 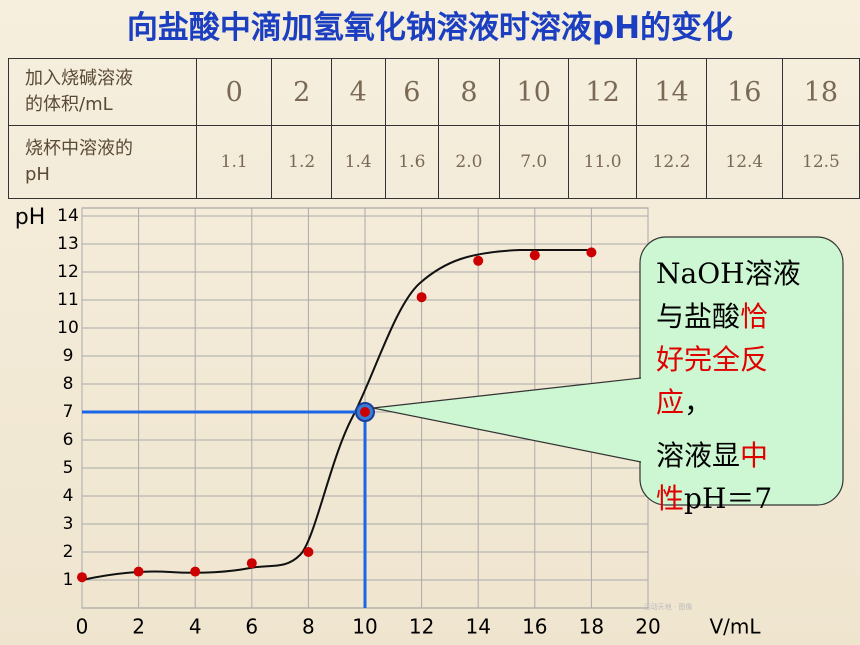 I want to click on table-cell: 4, so click(x=358, y=92).